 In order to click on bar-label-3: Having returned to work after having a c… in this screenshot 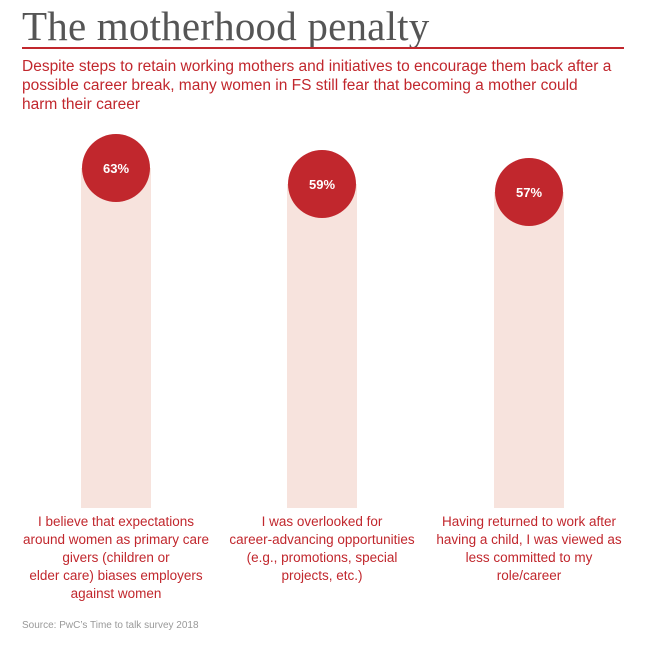, I will do `click(529, 548)`.